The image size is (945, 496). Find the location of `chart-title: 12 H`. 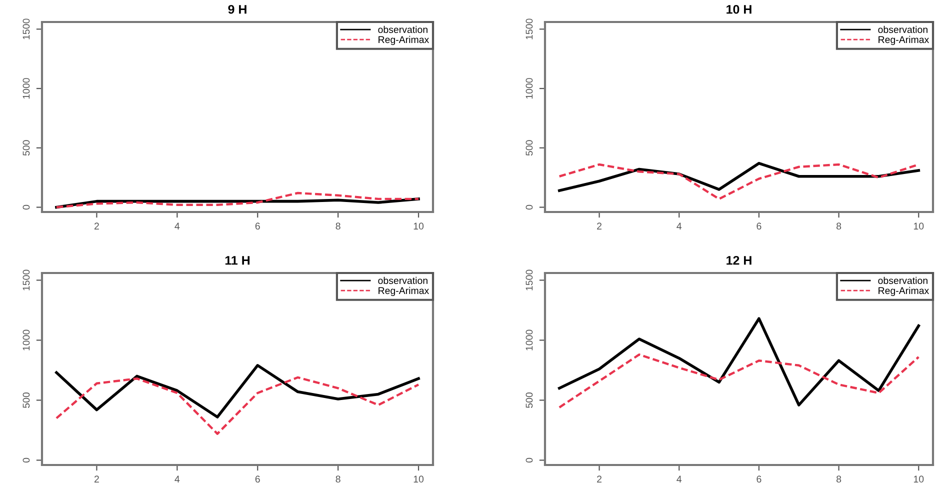

chart-title: 12 H is located at coordinates (739, 260).